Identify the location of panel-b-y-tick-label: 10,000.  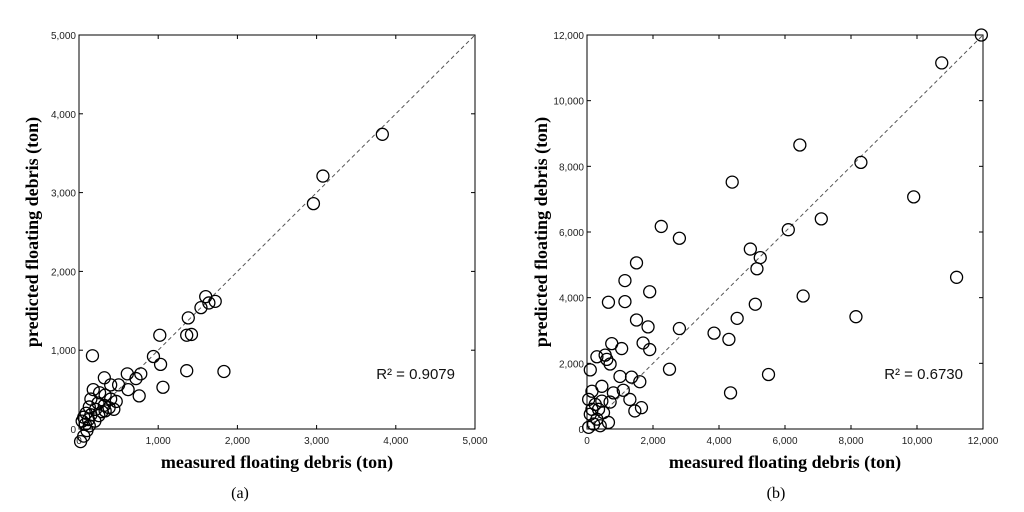
(568, 102).